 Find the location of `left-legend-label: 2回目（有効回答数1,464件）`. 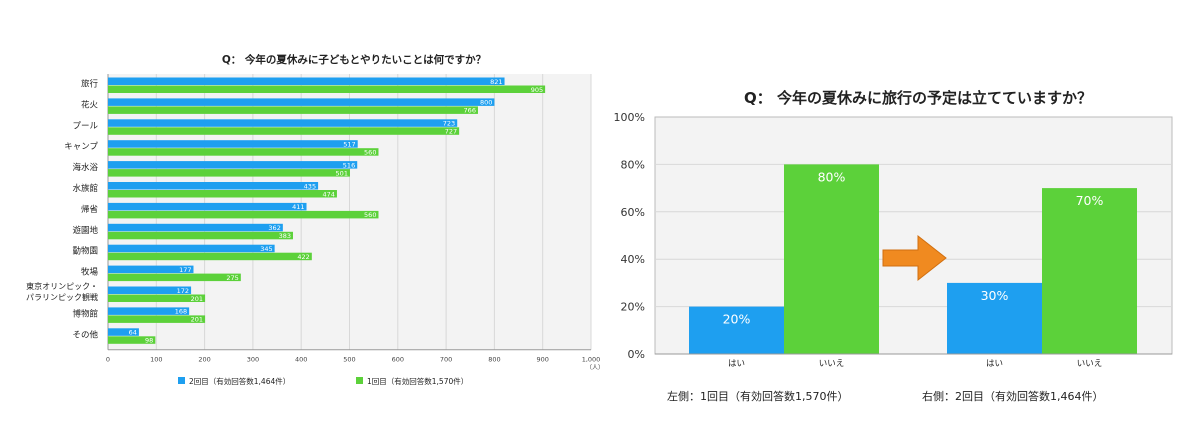

left-legend-label: 2回目（有効回答数1,464件） is located at coordinates (239, 381).